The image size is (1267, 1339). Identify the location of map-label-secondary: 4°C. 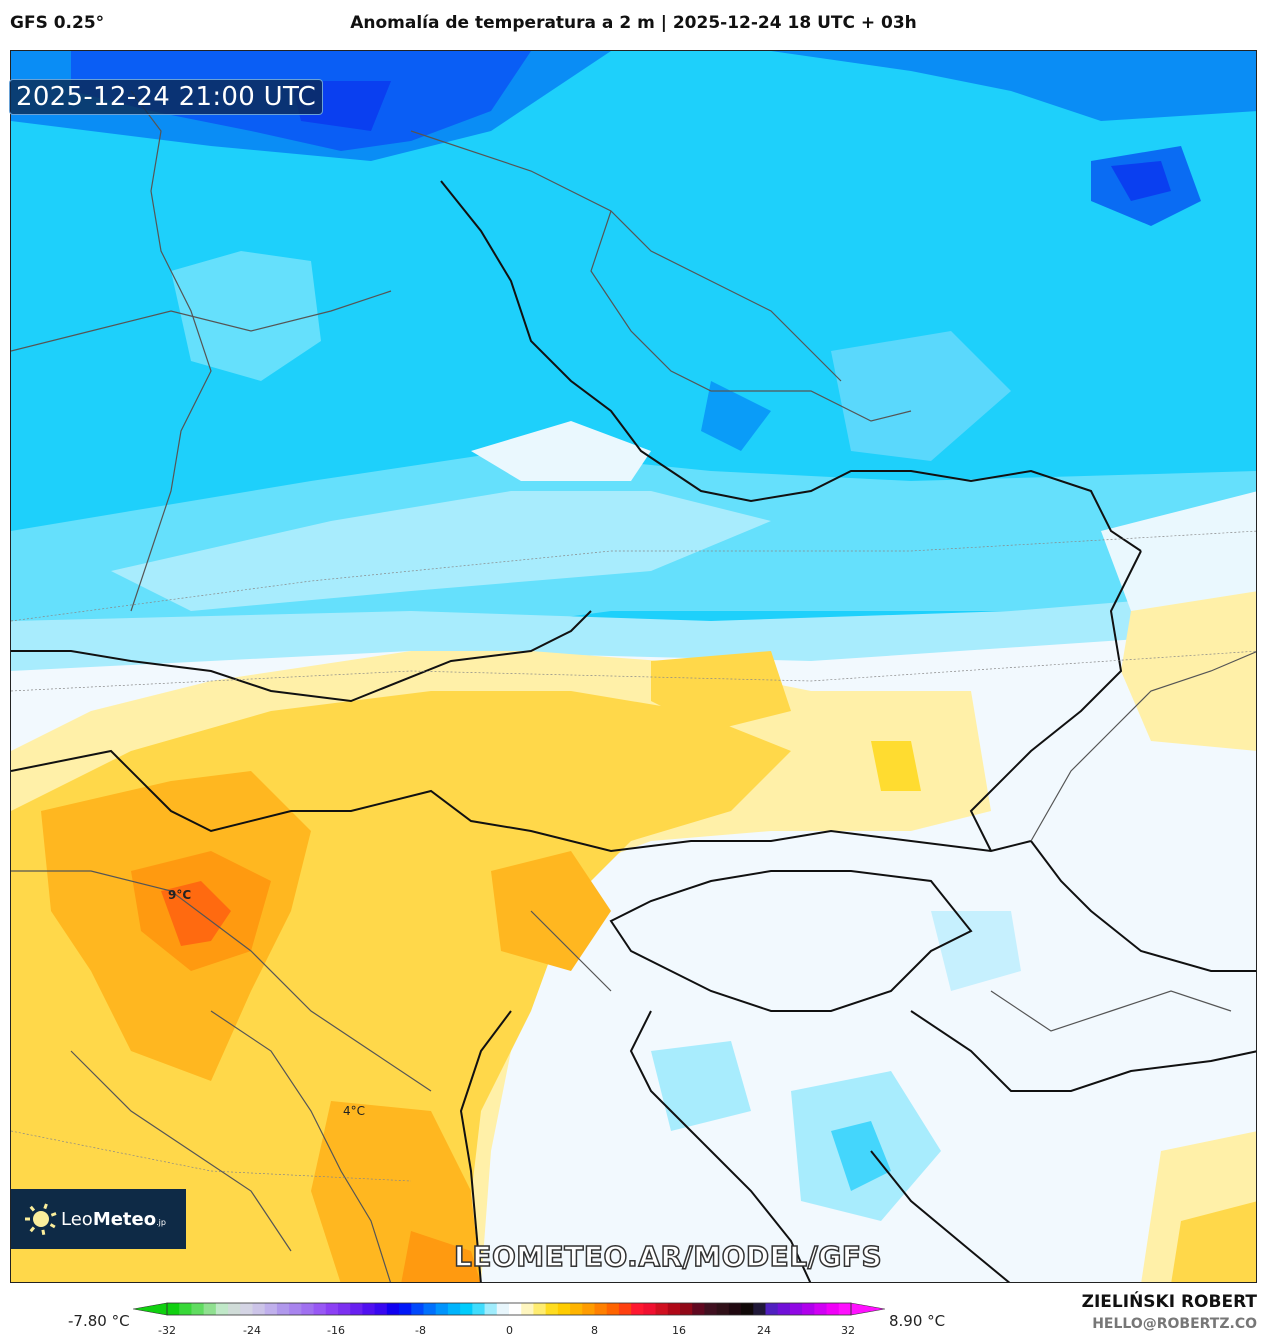
(354, 1111).